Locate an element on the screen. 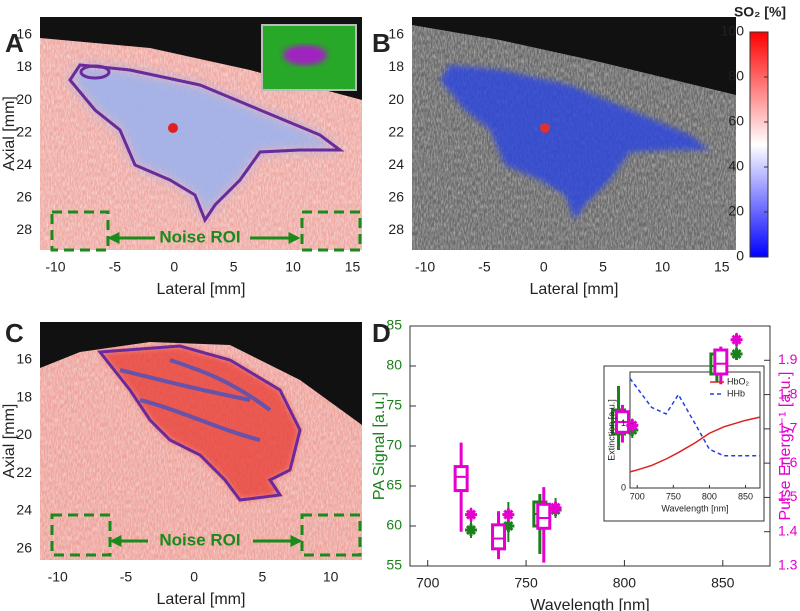  panel-label: C is located at coordinates (14, 333).